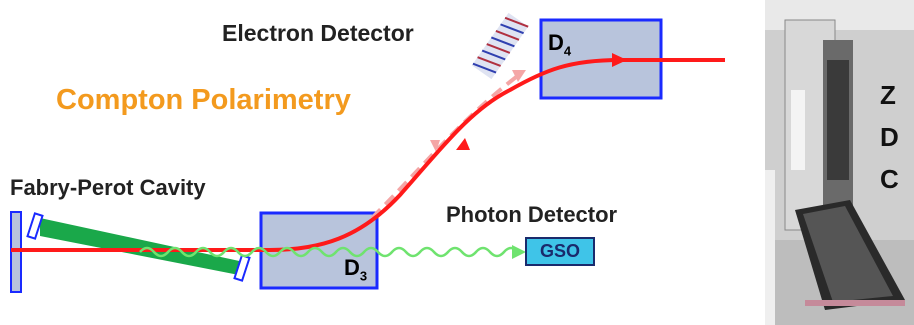  I want to click on scattered-electron-midarrow, so click(435, 146).